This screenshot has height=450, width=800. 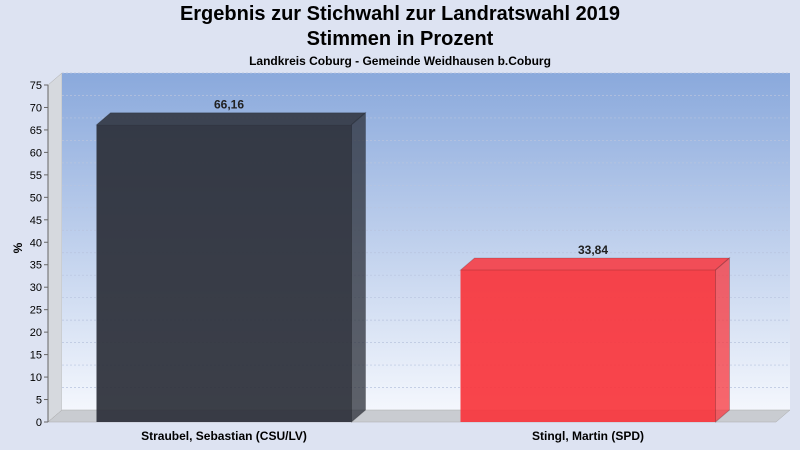 What do you see at coordinates (36, 108) in the screenshot?
I see `y-tick-label: 70` at bounding box center [36, 108].